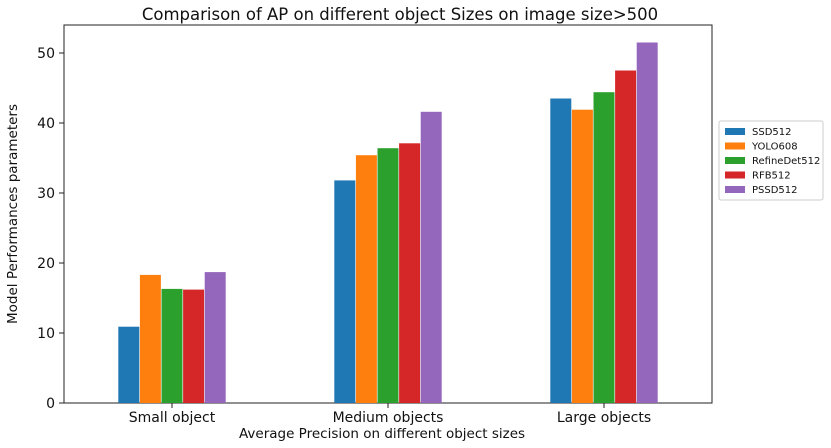 This screenshot has width=831, height=448. What do you see at coordinates (774, 147) in the screenshot?
I see `legend-item-label: YOLO608` at bounding box center [774, 147].